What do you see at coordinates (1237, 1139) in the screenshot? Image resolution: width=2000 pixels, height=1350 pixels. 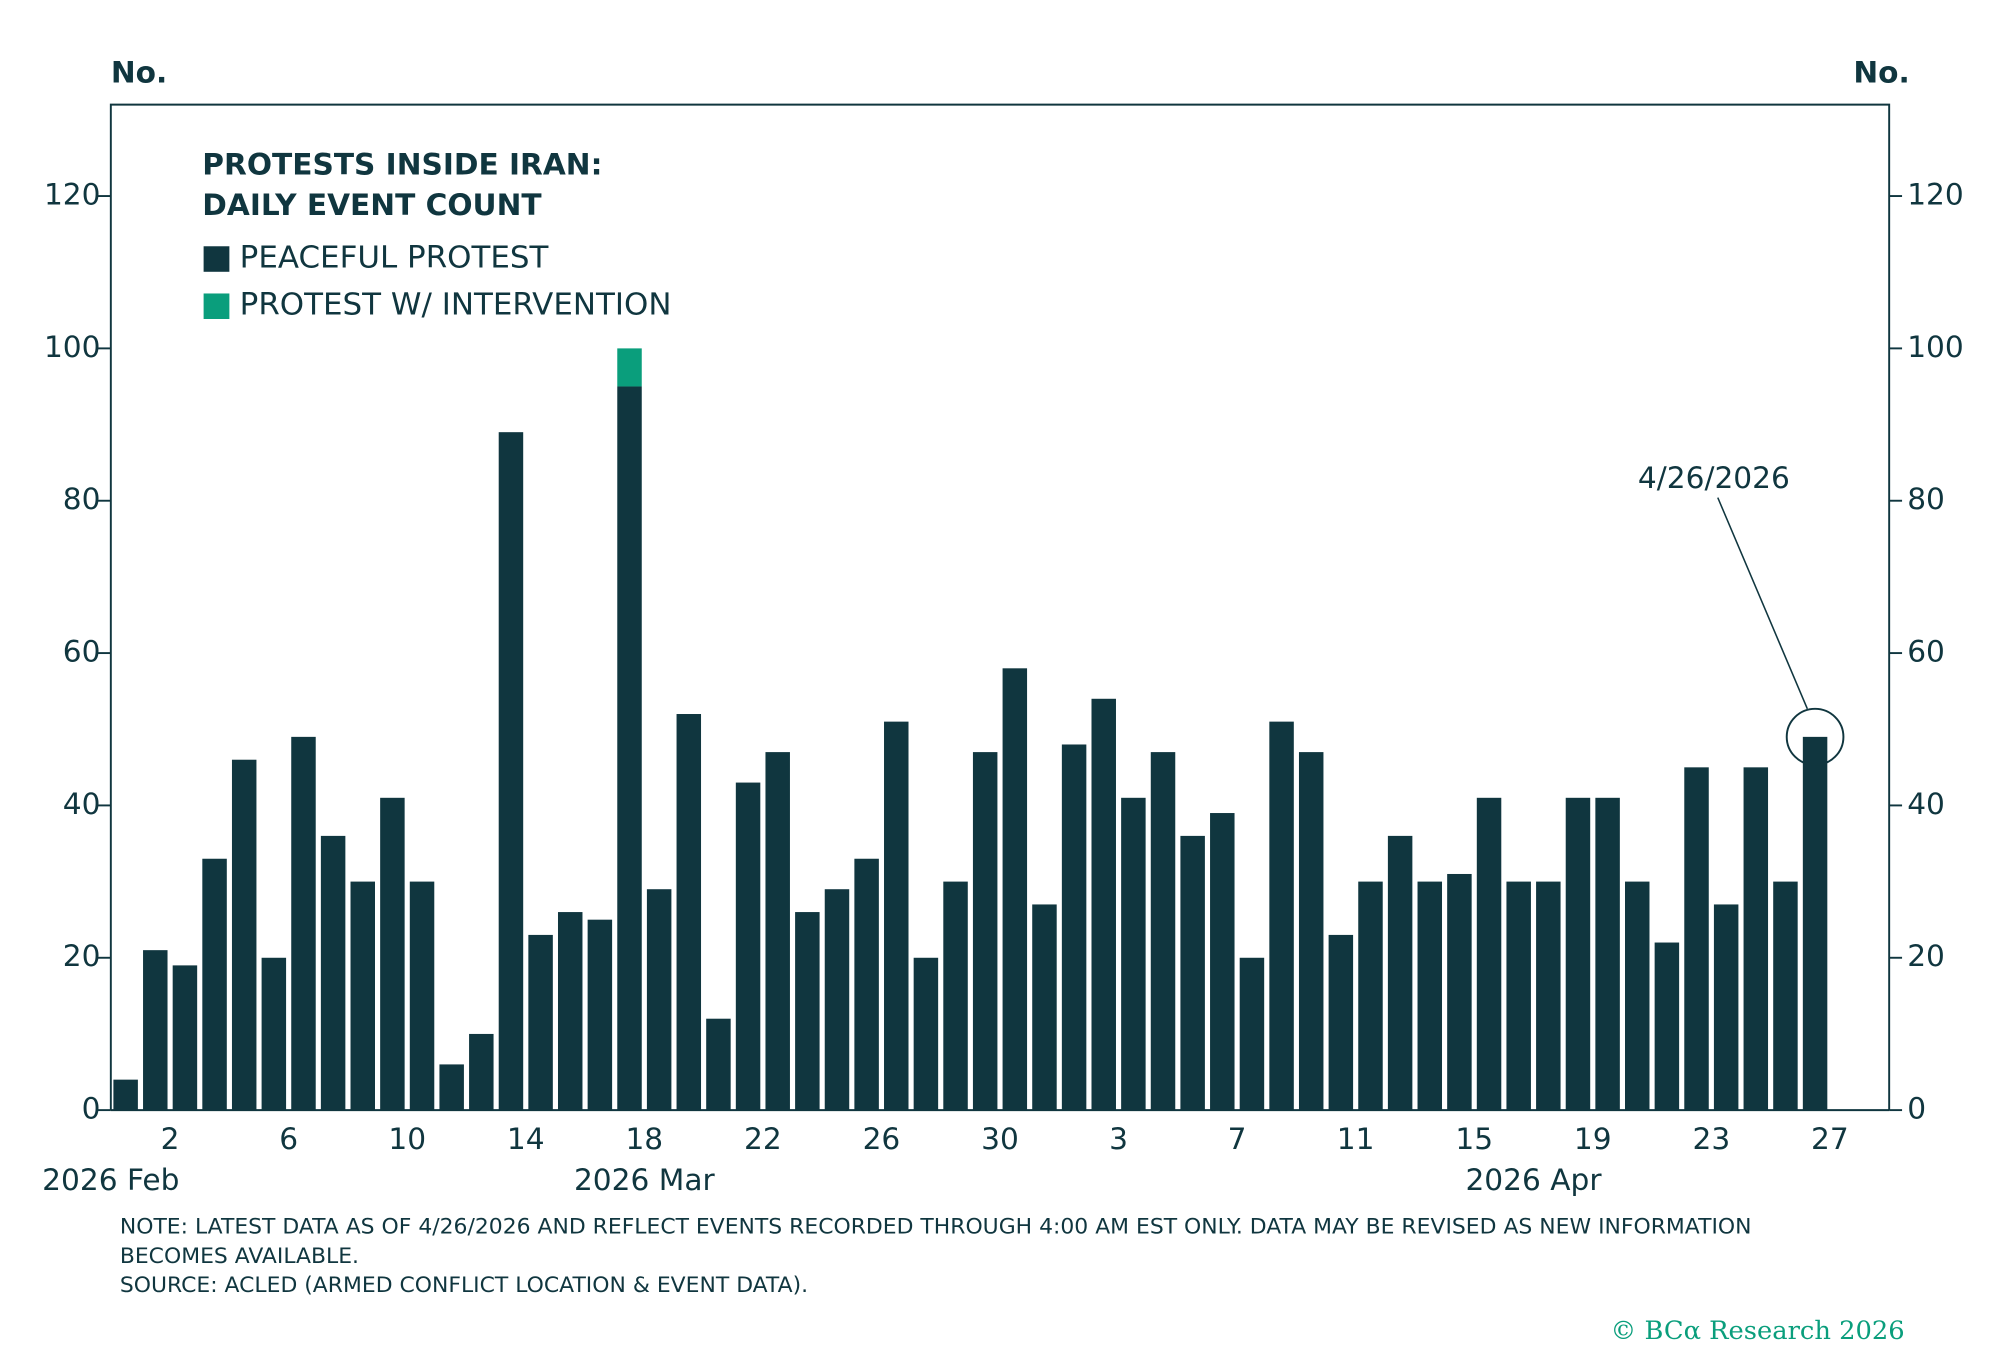 I see `x-tick-label: 7` at bounding box center [1237, 1139].